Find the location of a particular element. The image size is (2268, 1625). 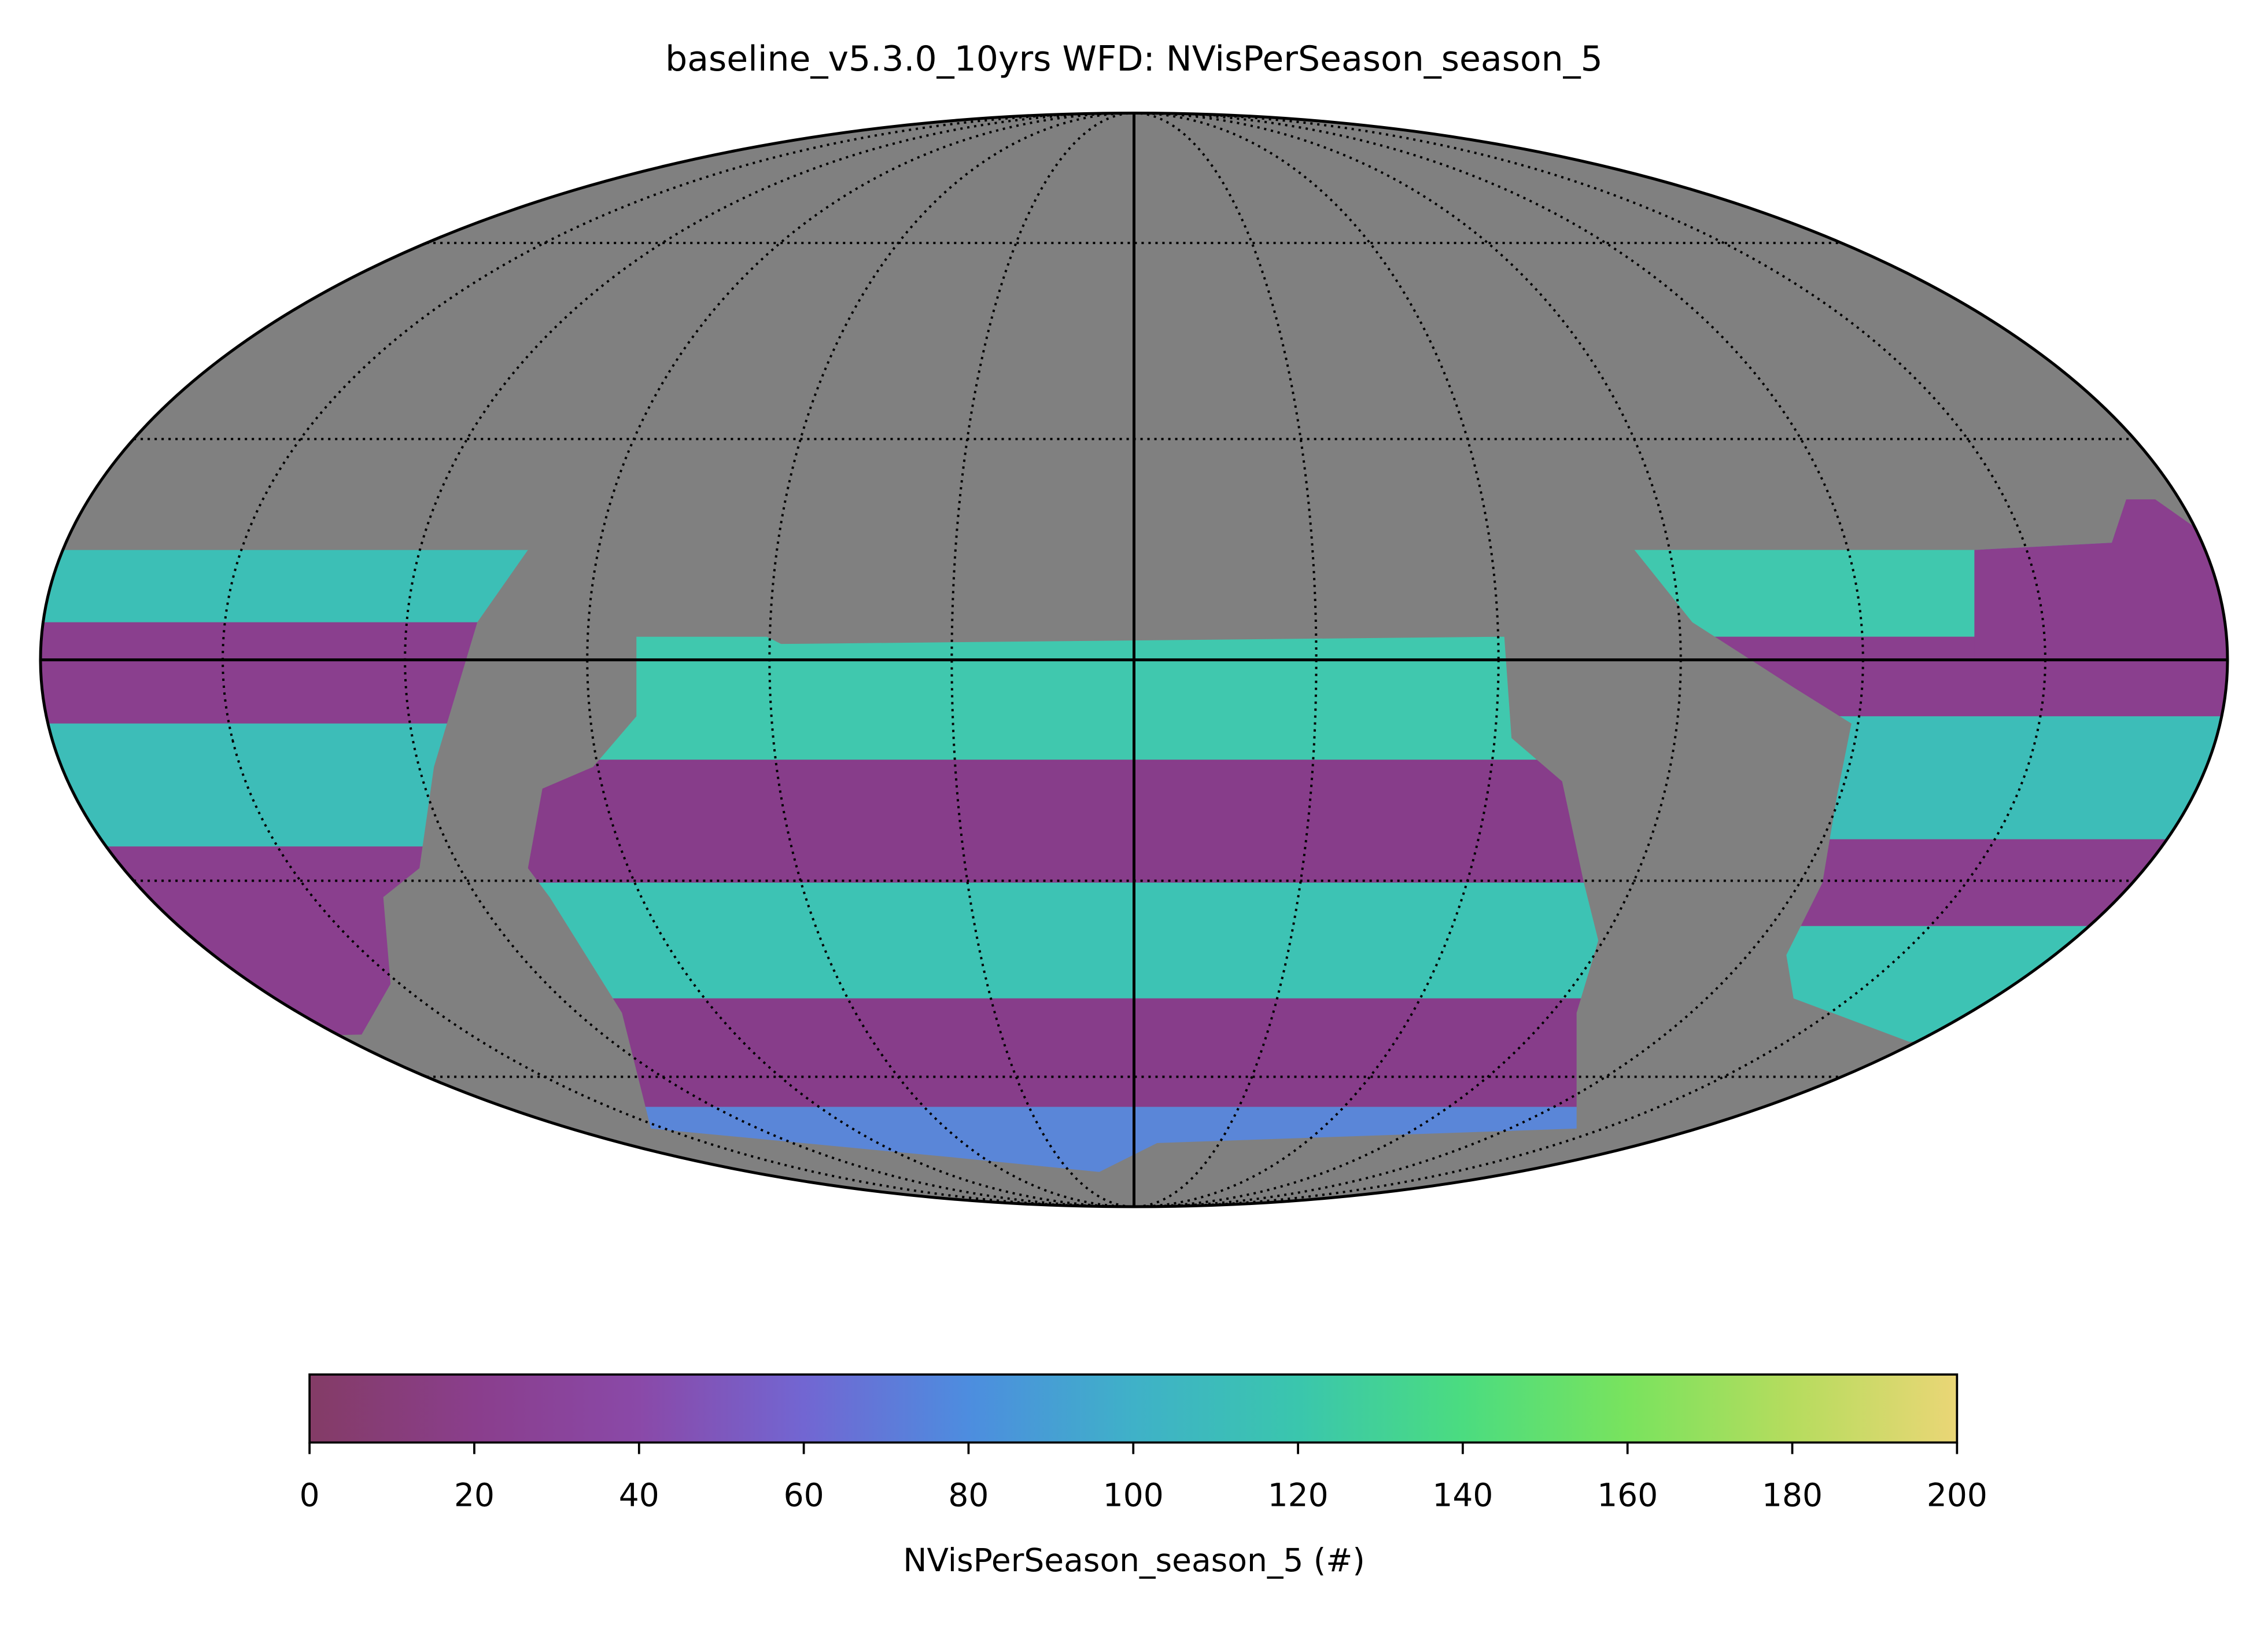

colorbar-tick-label: 200 is located at coordinates (1957, 1496).